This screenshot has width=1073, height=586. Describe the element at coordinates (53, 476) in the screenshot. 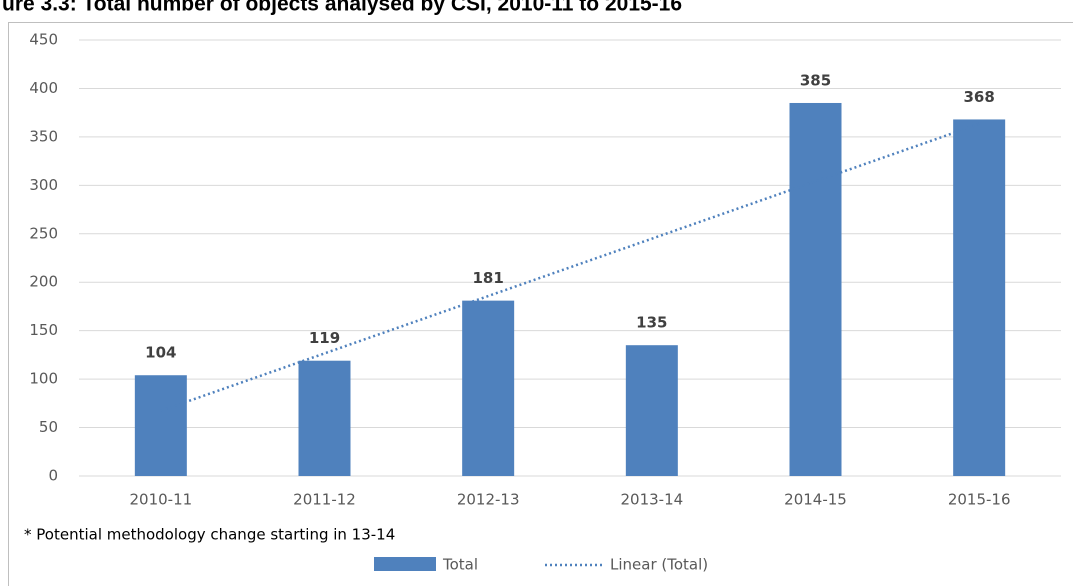

I see `y-tick-label: 0` at that location.